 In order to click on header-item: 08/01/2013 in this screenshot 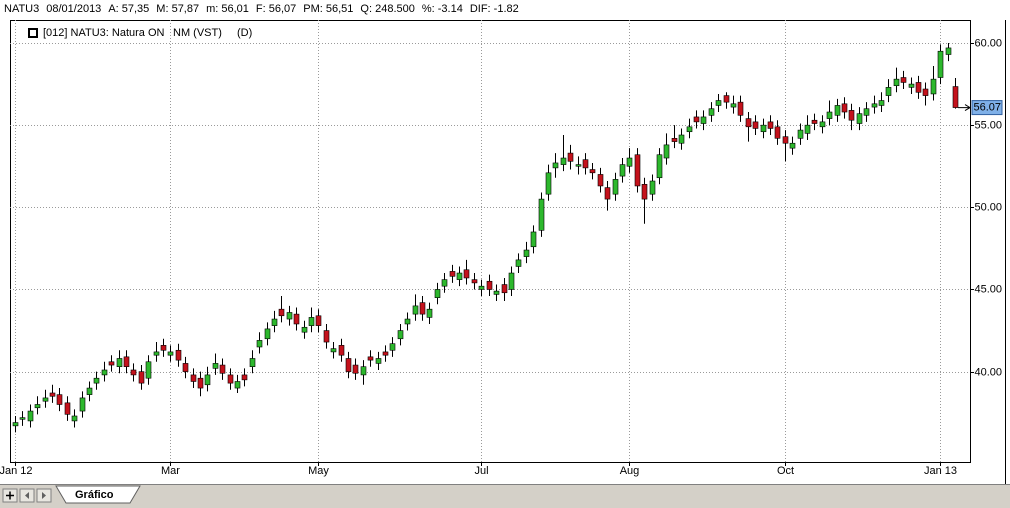, I will do `click(74, 9)`.